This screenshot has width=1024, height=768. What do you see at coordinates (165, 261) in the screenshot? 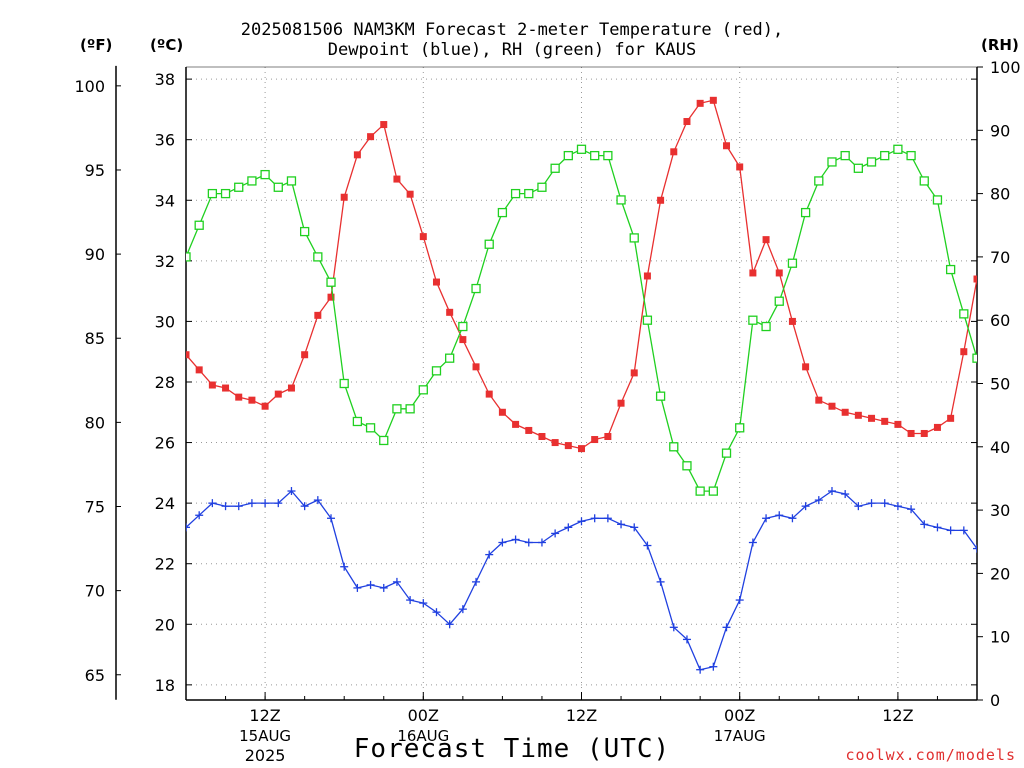
I see `celsius-tick-label: 32` at bounding box center [165, 261].